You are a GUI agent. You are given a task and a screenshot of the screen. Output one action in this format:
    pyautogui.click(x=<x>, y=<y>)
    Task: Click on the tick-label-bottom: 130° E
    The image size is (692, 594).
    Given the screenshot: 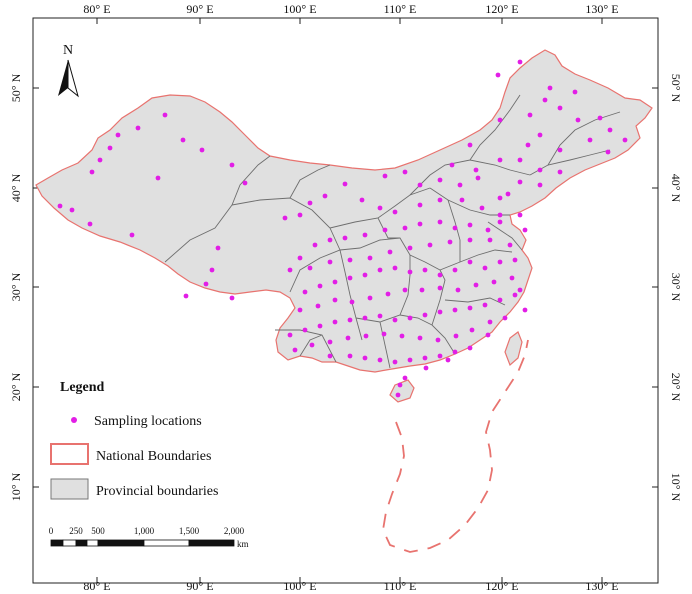 What is the action you would take?
    pyautogui.click(x=601, y=586)
    